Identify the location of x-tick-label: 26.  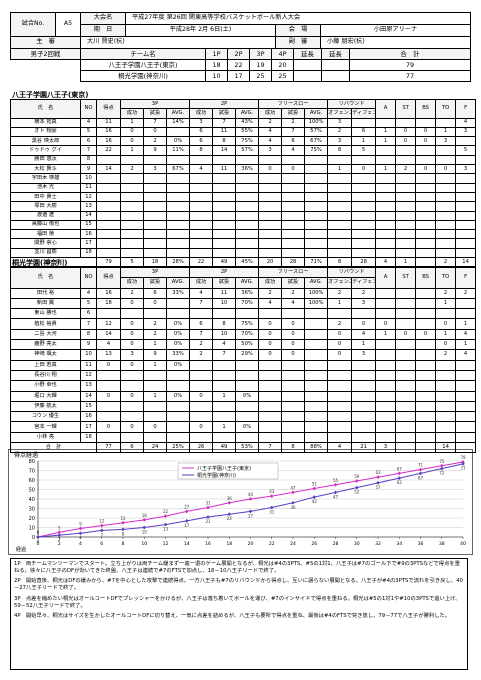
(314, 544).